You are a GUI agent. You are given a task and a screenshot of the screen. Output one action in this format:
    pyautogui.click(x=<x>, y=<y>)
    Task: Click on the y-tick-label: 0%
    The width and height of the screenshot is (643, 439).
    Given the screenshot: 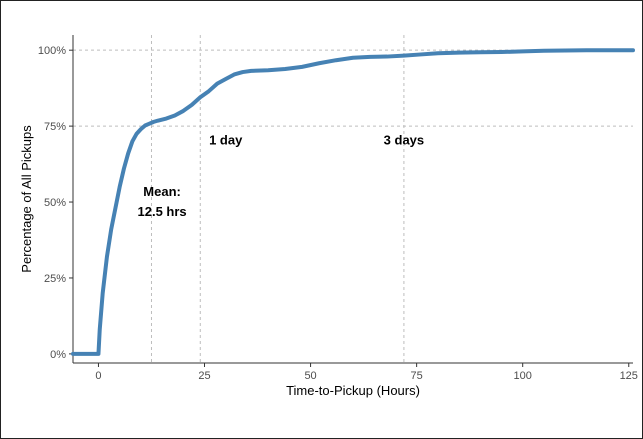 What is the action you would take?
    pyautogui.click(x=58, y=355)
    